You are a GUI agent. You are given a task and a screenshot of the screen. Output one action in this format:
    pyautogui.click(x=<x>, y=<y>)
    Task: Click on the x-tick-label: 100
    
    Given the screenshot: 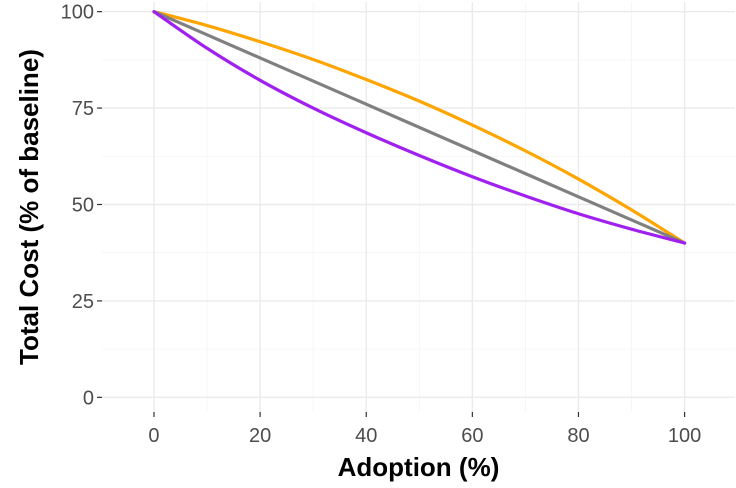 What is the action you would take?
    pyautogui.click(x=684, y=436)
    